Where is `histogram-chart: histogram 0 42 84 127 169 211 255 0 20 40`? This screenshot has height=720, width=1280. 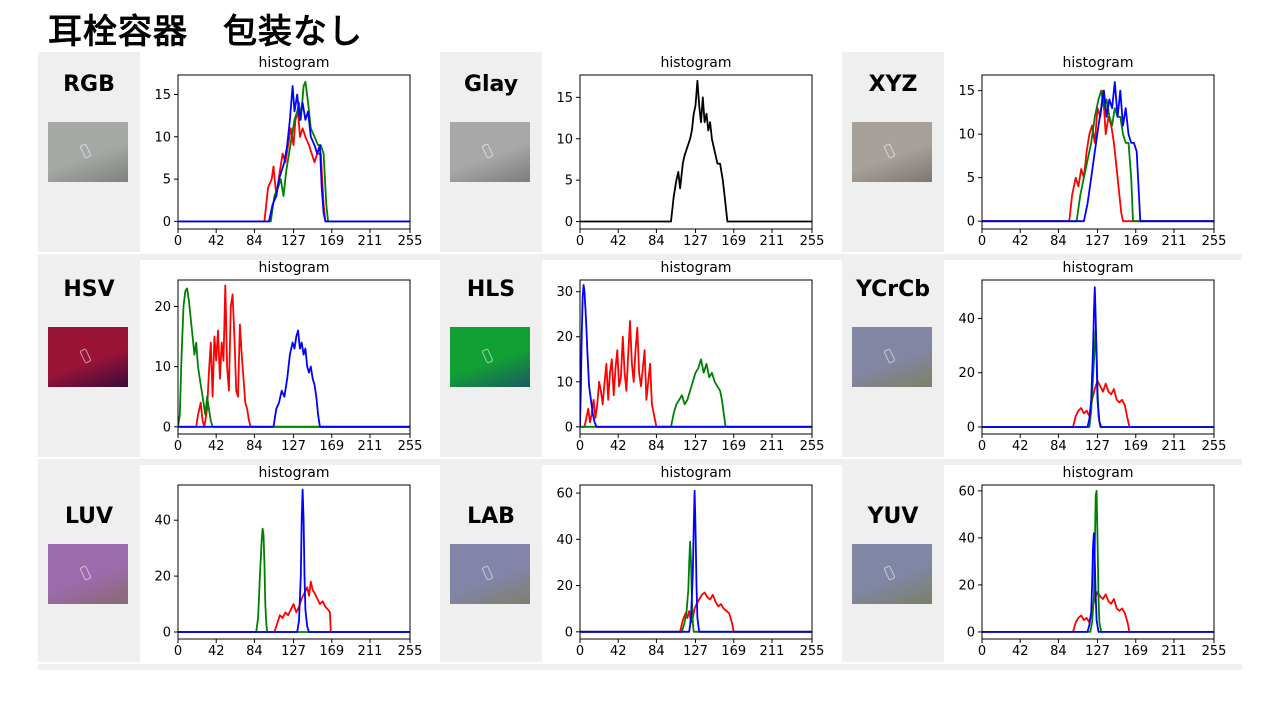 histogram-chart: histogram 0 42 84 127 169 211 255 0 20 40 is located at coordinates (290, 562).